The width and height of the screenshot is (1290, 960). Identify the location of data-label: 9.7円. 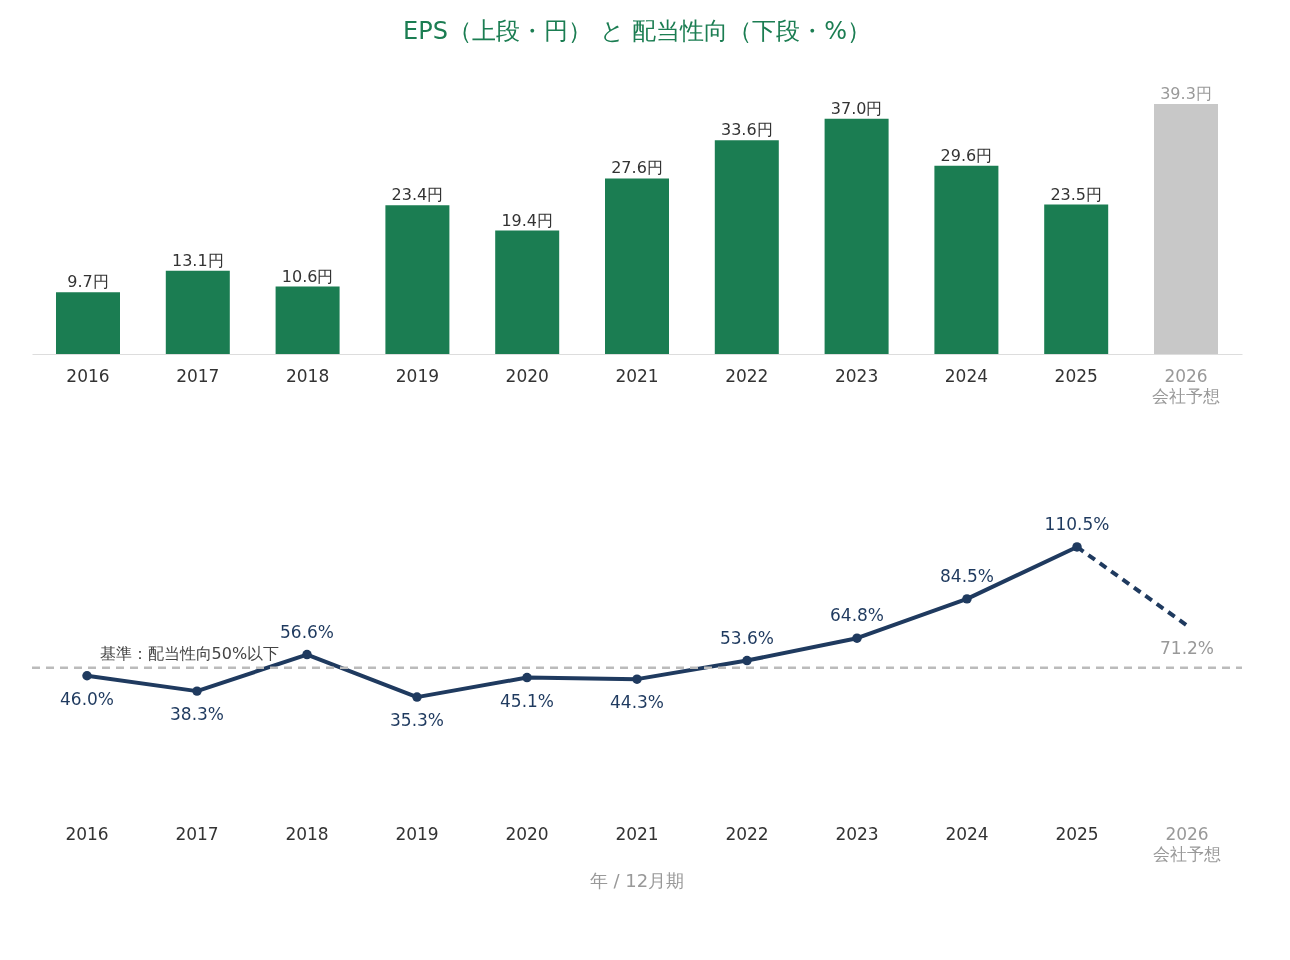
(88, 282).